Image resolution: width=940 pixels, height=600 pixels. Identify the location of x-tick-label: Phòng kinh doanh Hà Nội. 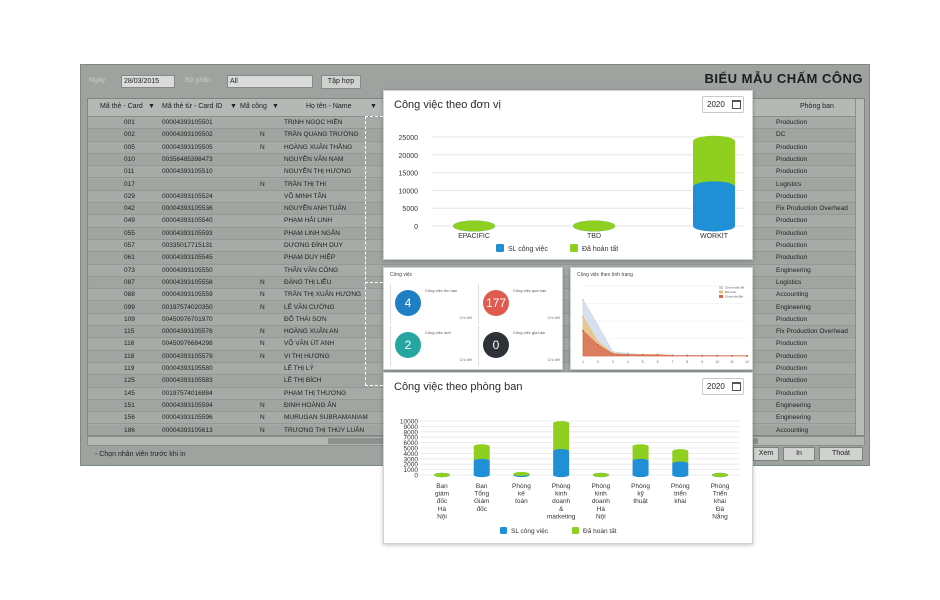
(600, 501).